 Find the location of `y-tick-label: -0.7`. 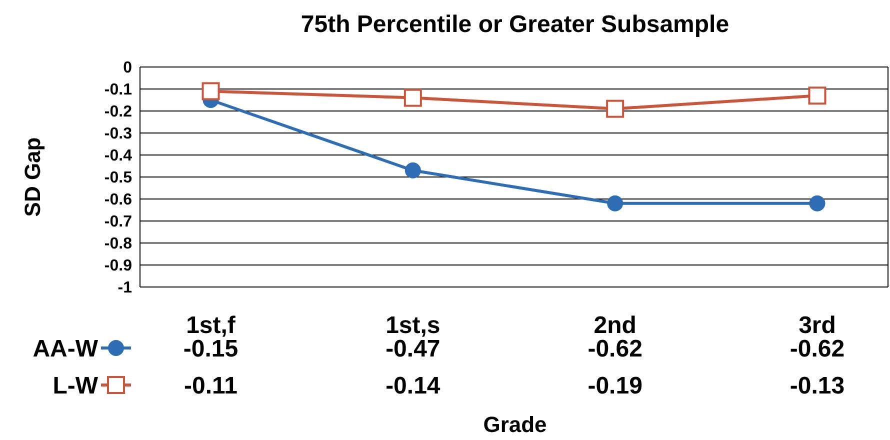

y-tick-label: -0.7 is located at coordinates (118, 222).